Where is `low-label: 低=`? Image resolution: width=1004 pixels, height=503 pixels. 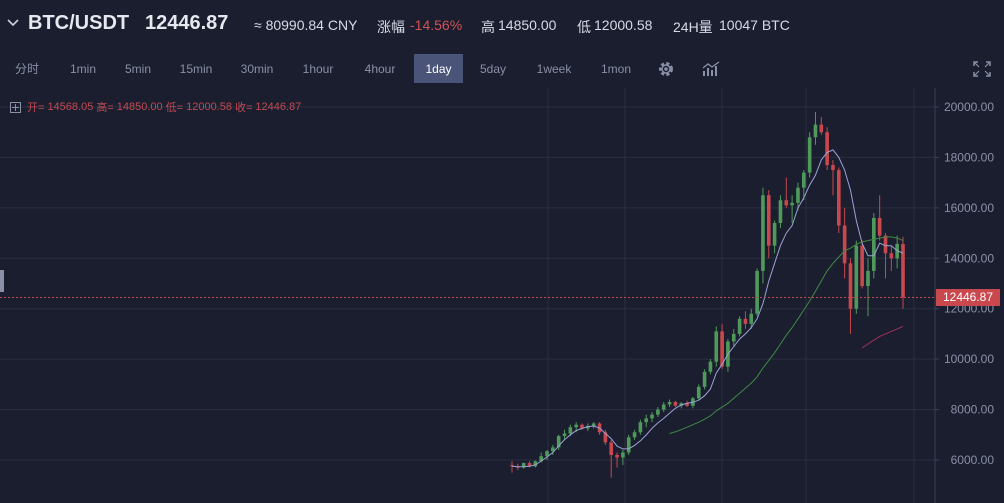
low-label: 低= is located at coordinates (174, 108).